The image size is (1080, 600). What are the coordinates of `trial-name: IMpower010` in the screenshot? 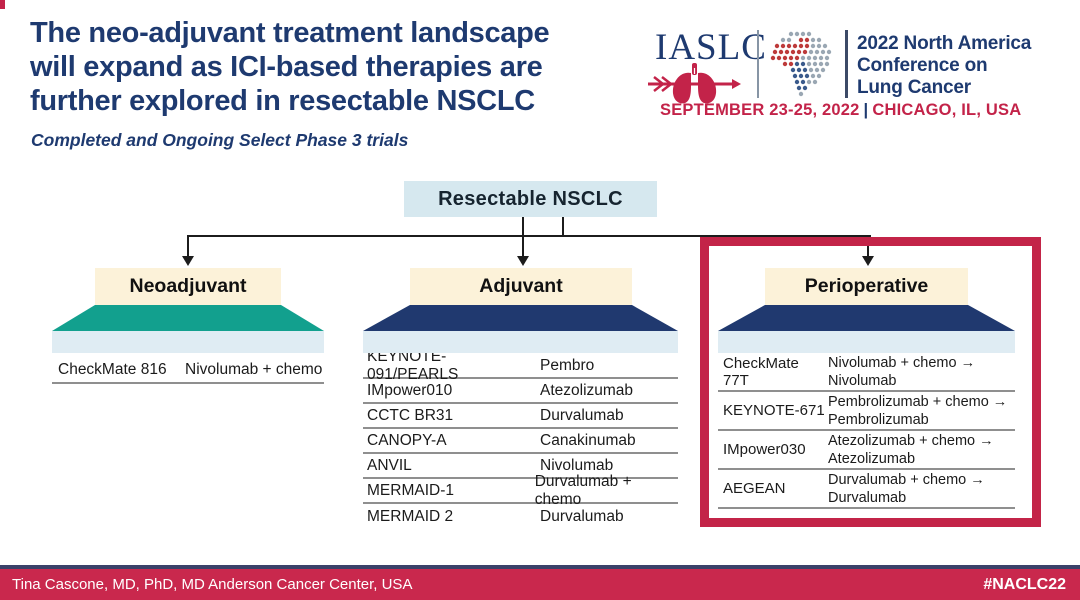 It's located at (410, 390).